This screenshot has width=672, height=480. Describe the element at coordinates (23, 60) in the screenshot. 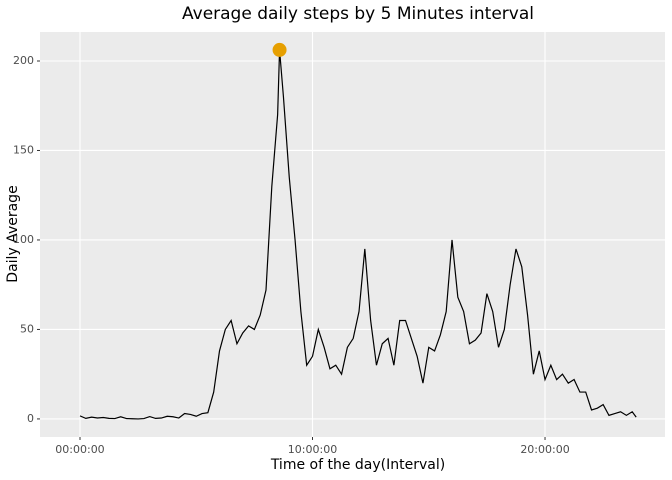

I see `y-tick-label: 200` at that location.